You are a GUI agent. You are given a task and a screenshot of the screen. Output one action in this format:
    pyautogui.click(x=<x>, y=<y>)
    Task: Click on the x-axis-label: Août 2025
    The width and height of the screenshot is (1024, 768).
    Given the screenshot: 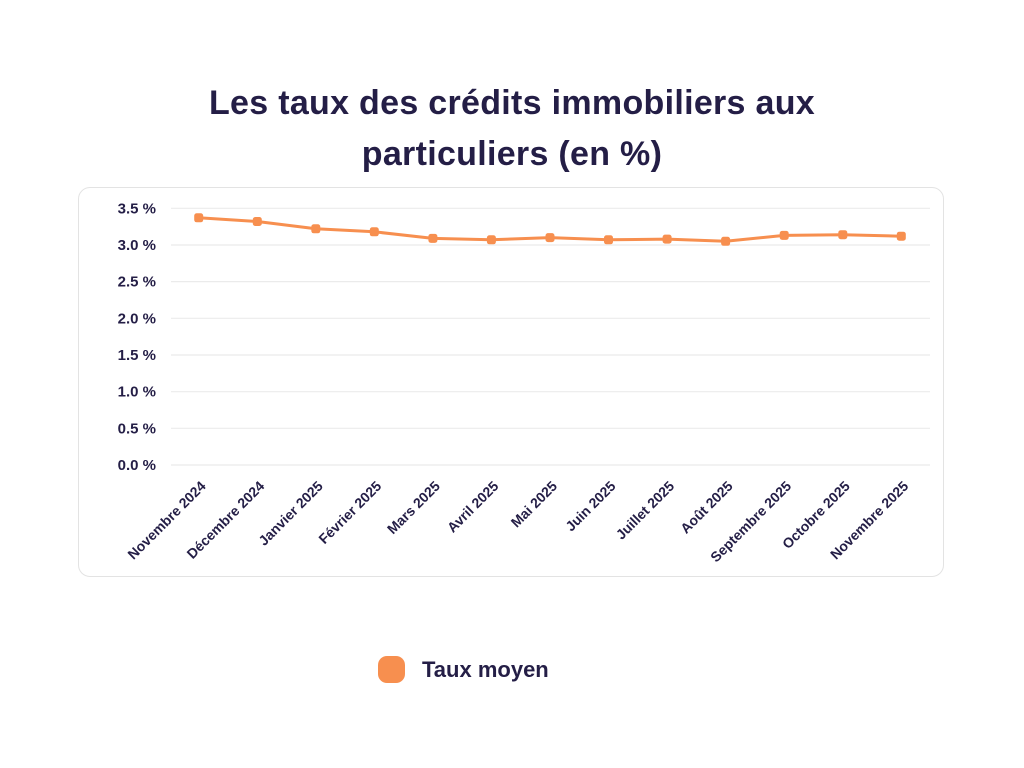 What is the action you would take?
    pyautogui.click(x=706, y=507)
    